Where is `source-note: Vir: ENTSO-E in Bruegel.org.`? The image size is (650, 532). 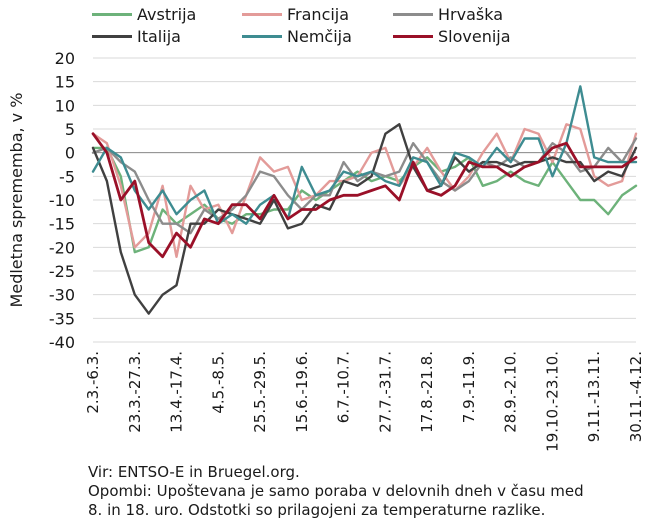 source-note: Vir: ENTSO-E in Bruegel.org. is located at coordinates (194, 472).